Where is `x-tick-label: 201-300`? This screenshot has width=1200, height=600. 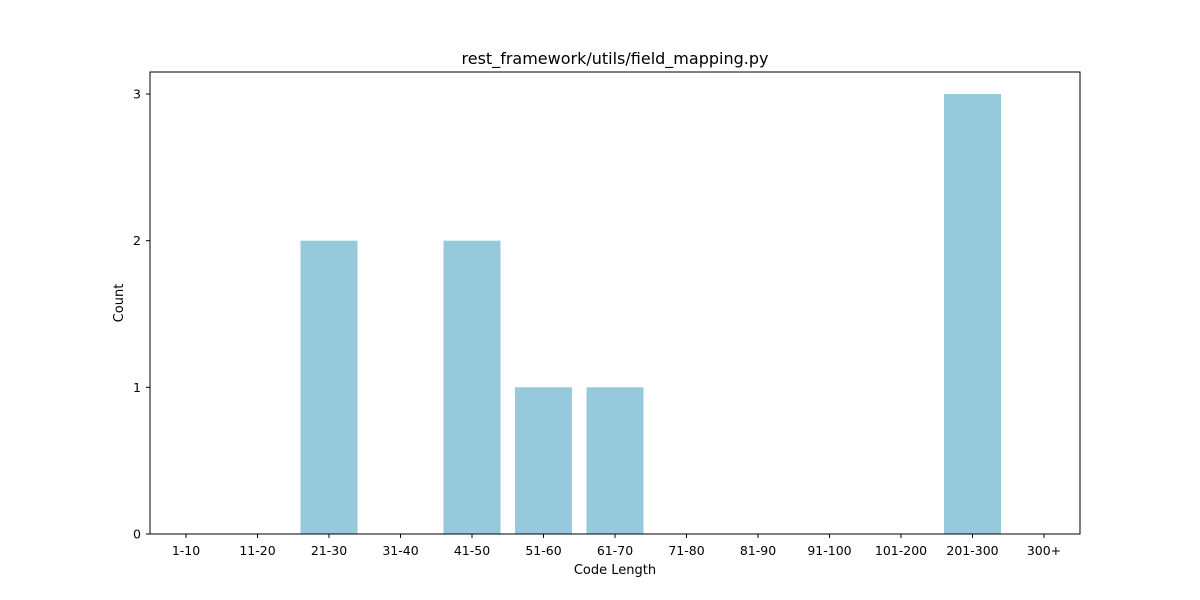 x-tick-label: 201-300 is located at coordinates (972, 550).